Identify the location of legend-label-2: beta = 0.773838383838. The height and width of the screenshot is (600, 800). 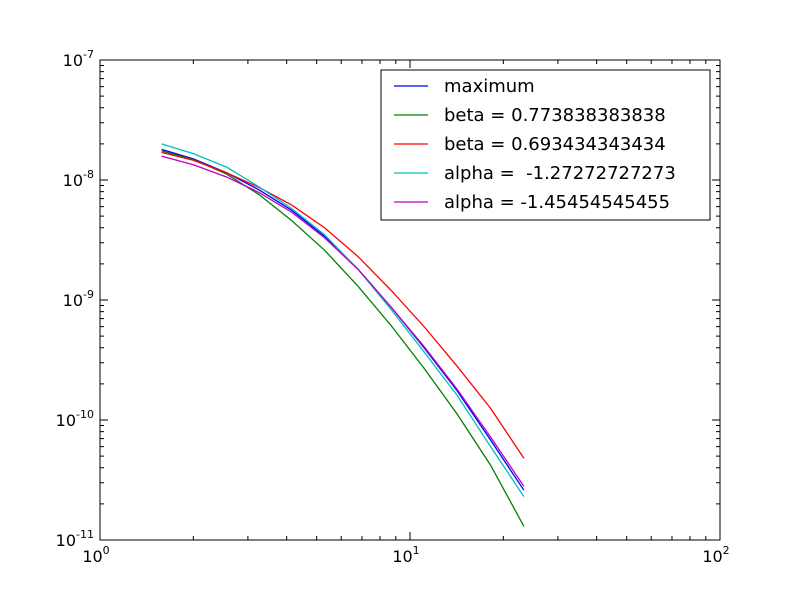
(555, 115).